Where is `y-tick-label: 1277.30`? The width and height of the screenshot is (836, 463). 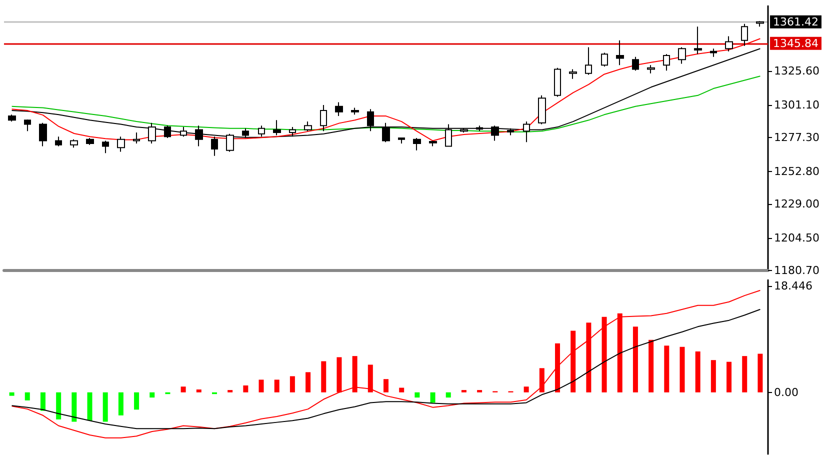
y-tick-label: 1277.30 is located at coordinates (797, 137).